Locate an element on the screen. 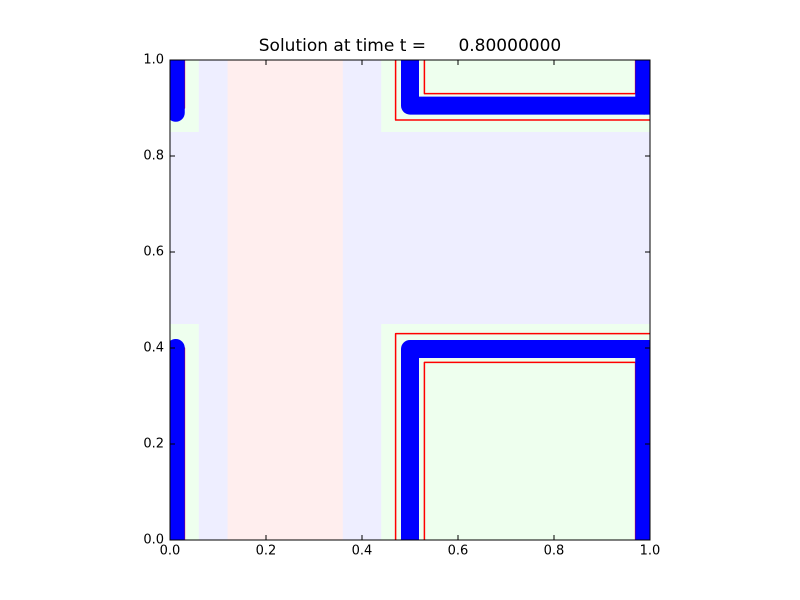 Image resolution: width=800 pixels, height=600 pixels. y-tick-label: 0.2 is located at coordinates (153, 444).